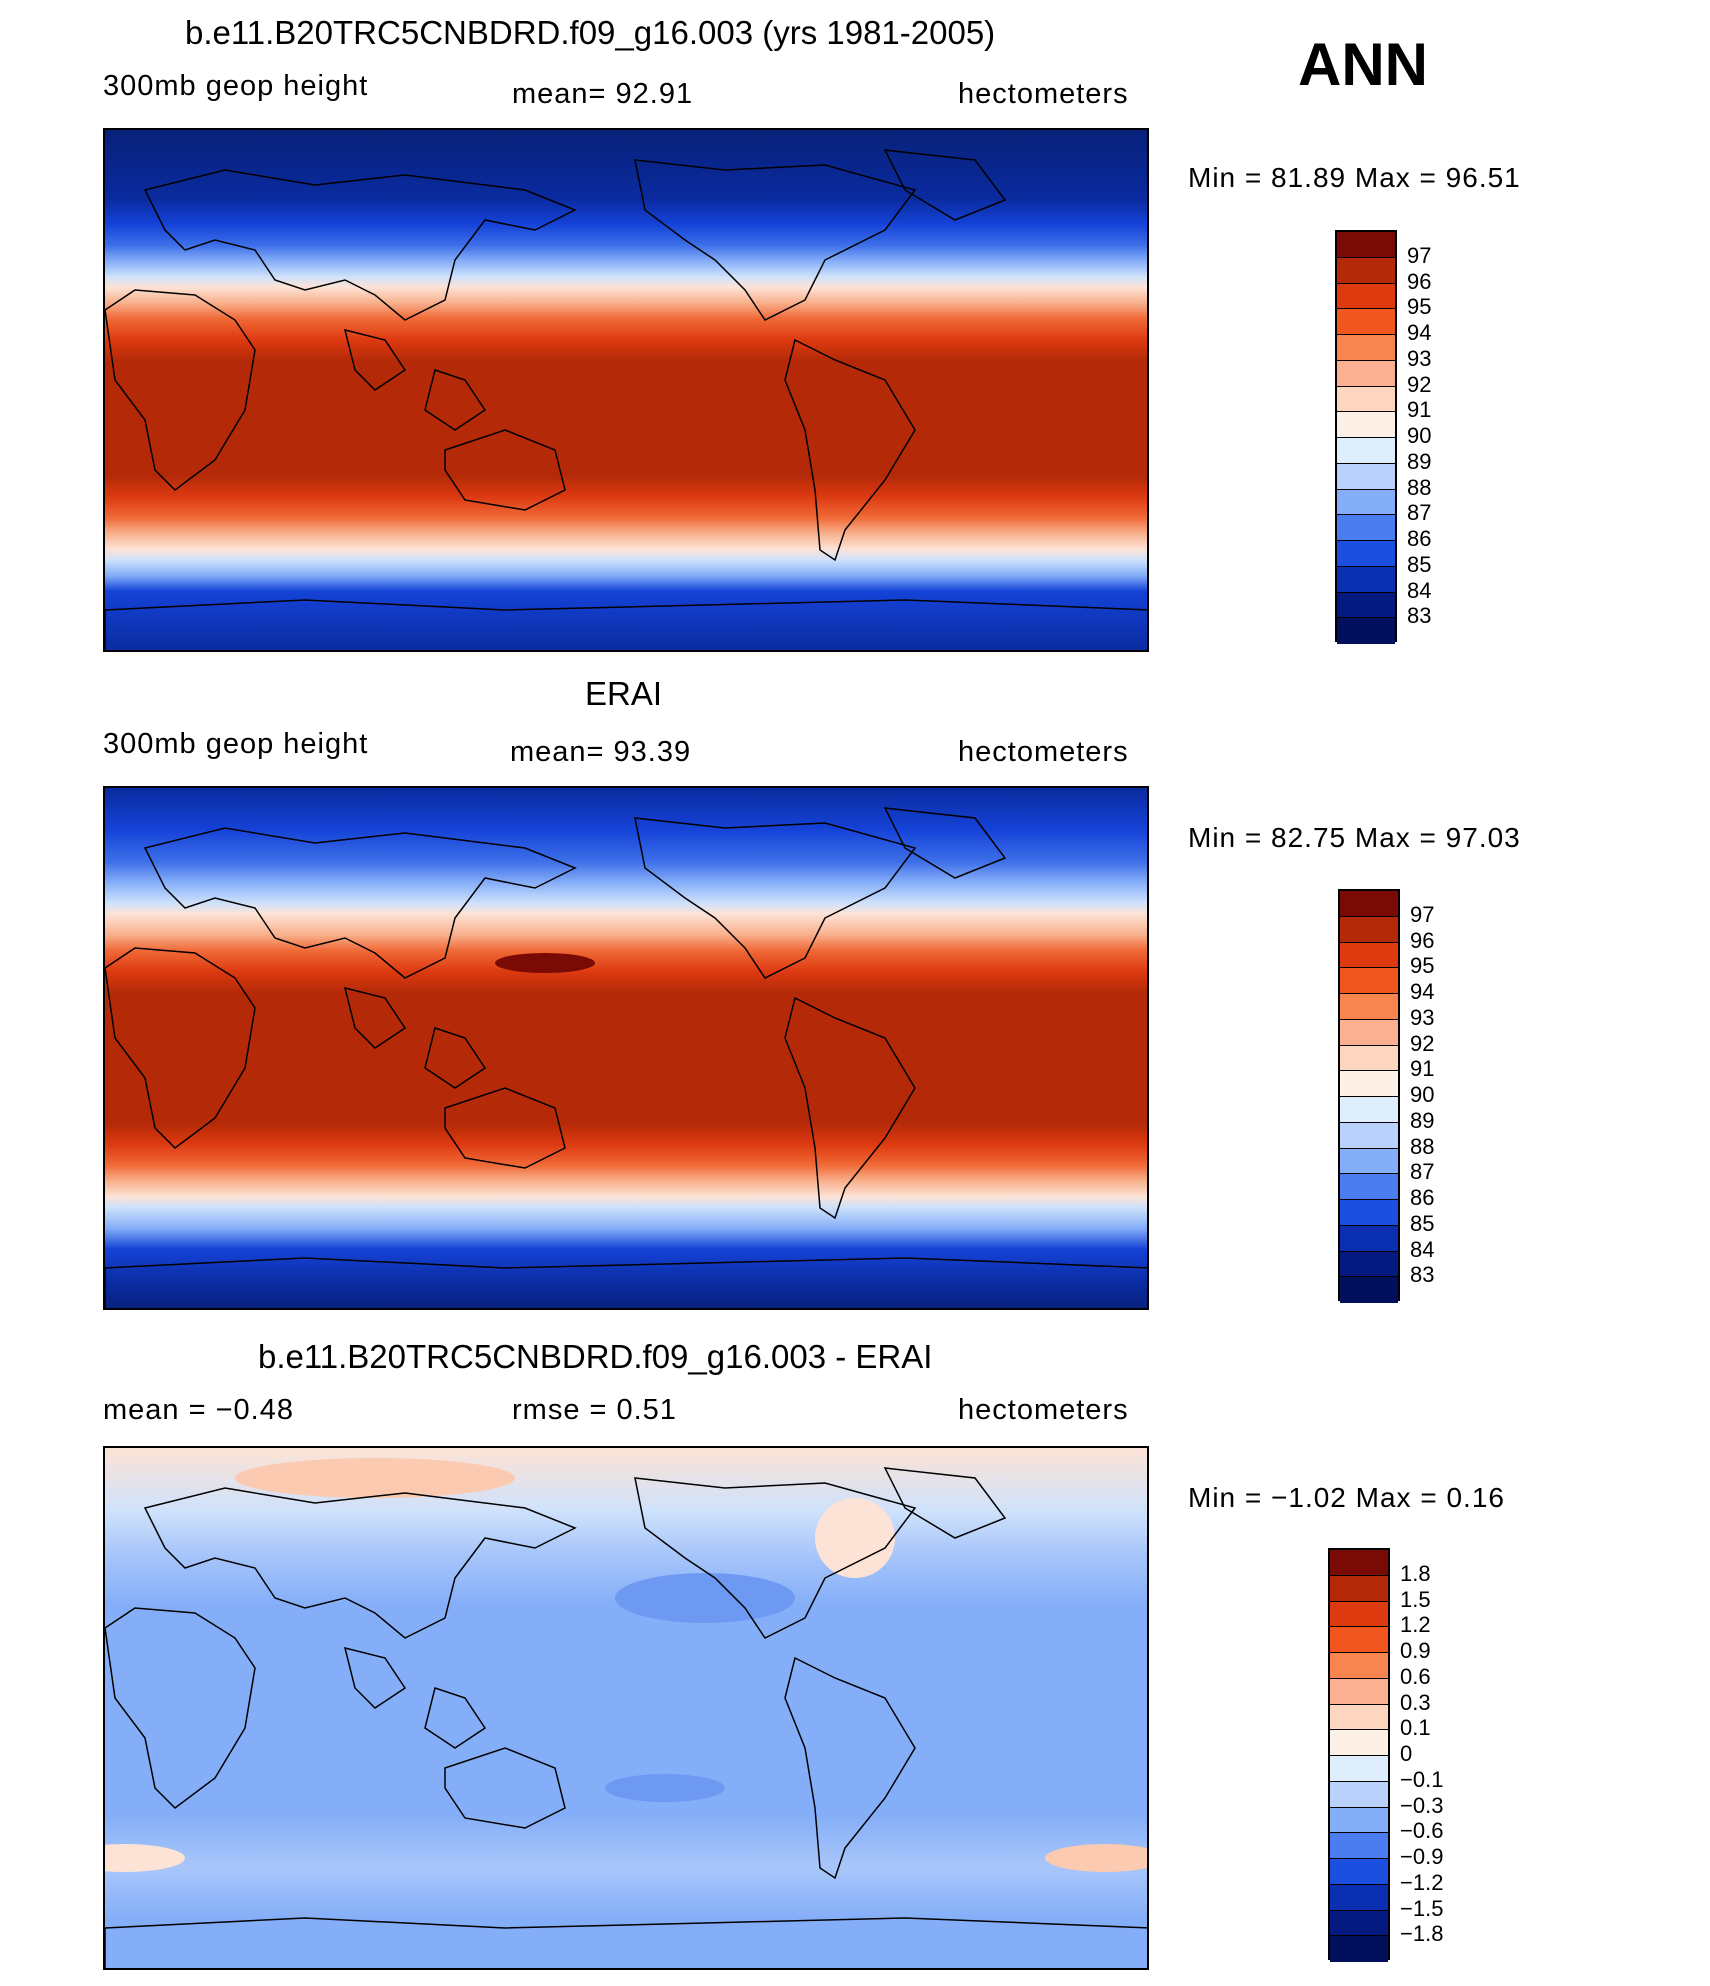 Image resolution: width=1710 pixels, height=1986 pixels. I want to click on season-label: ANN, so click(1363, 64).